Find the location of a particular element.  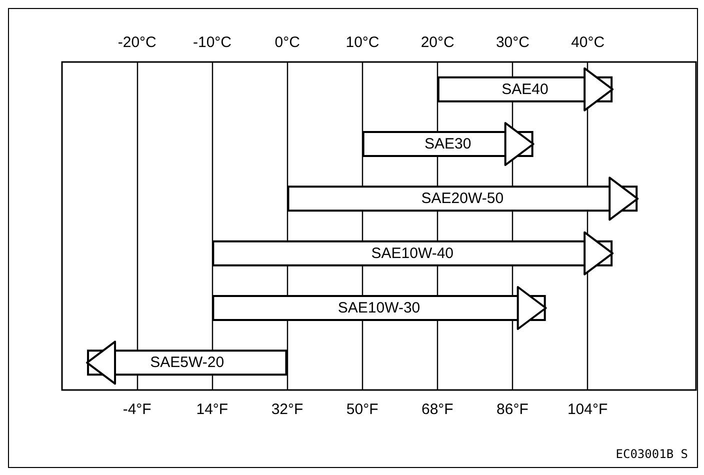

text: EC03001B S is located at coordinates (652, 454).